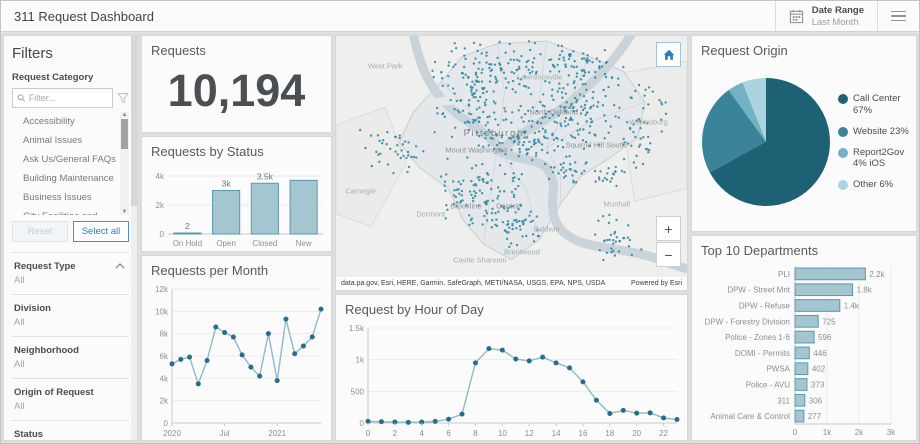  I want to click on category-option: Accessibility, so click(49, 121).